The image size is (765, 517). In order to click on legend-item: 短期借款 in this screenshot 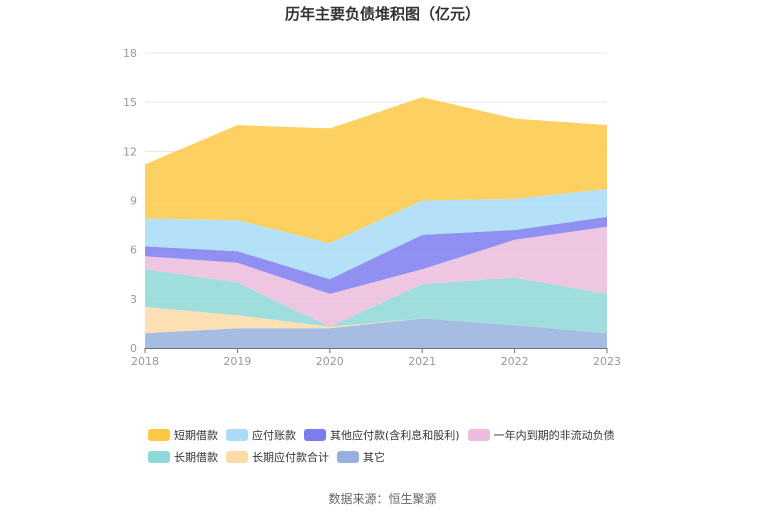, I will do `click(183, 435)`.